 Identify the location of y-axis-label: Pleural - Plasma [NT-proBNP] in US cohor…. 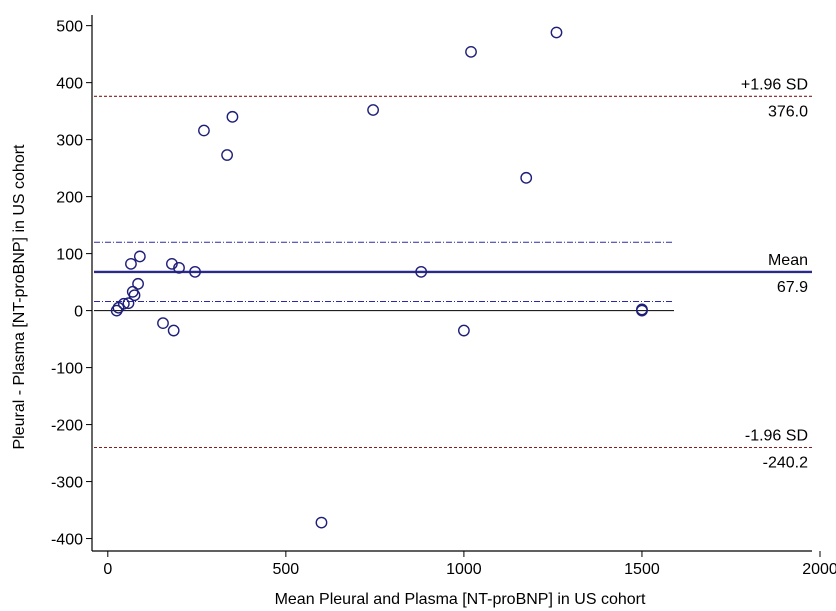
(19, 297).